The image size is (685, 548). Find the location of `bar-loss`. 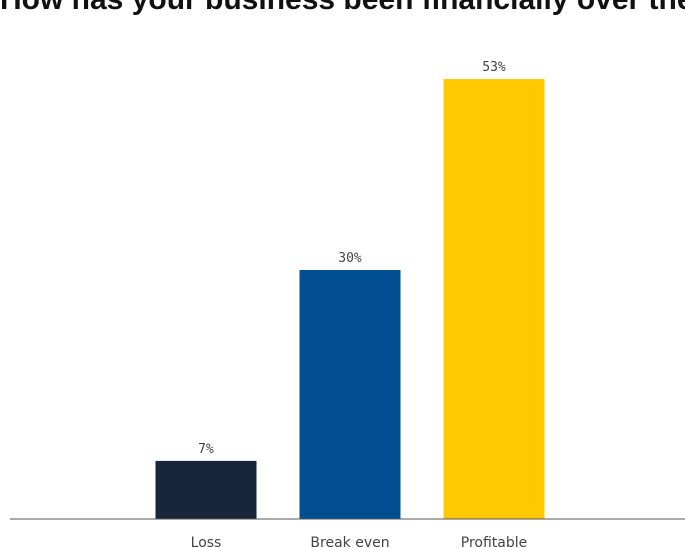

bar-loss is located at coordinates (206, 489).